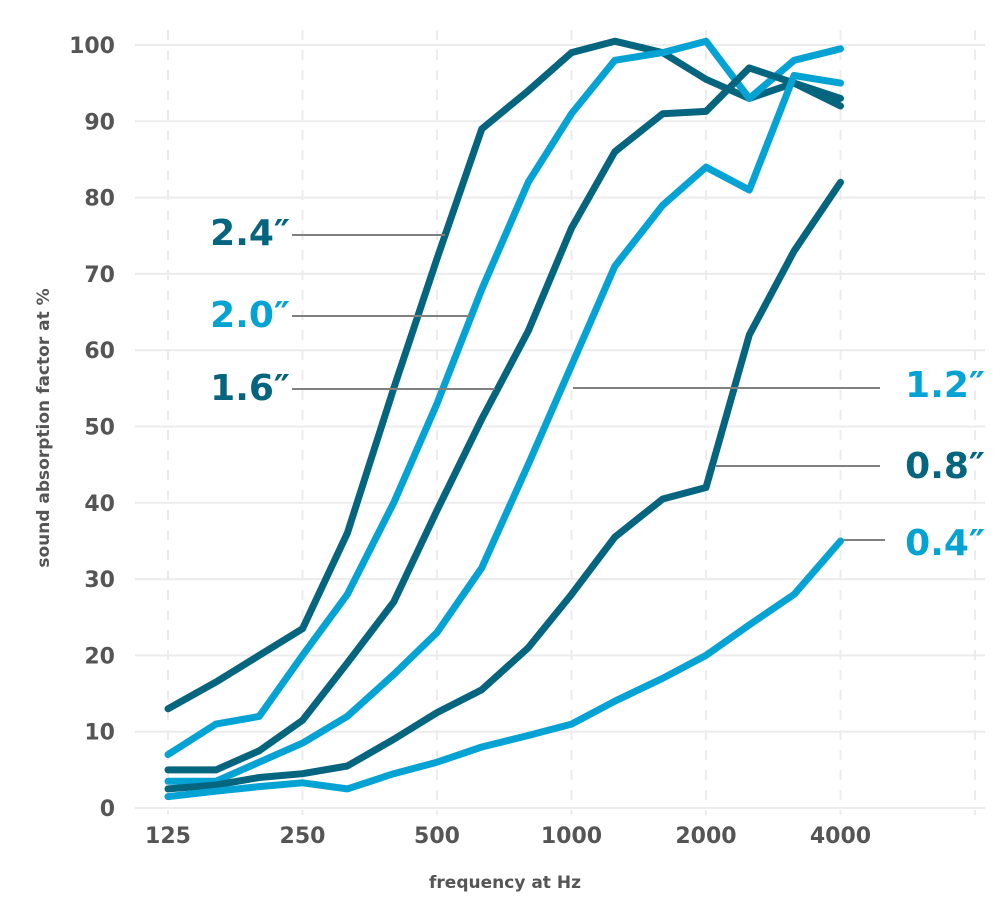  I want to click on x-tick-label: 500, so click(437, 836).